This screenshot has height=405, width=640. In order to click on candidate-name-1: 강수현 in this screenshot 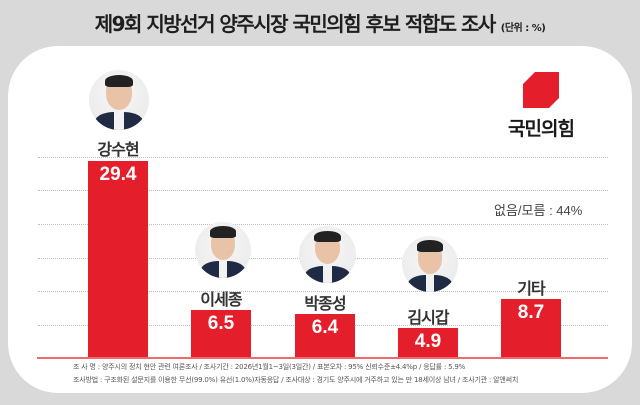, I will do `click(118, 149)`.